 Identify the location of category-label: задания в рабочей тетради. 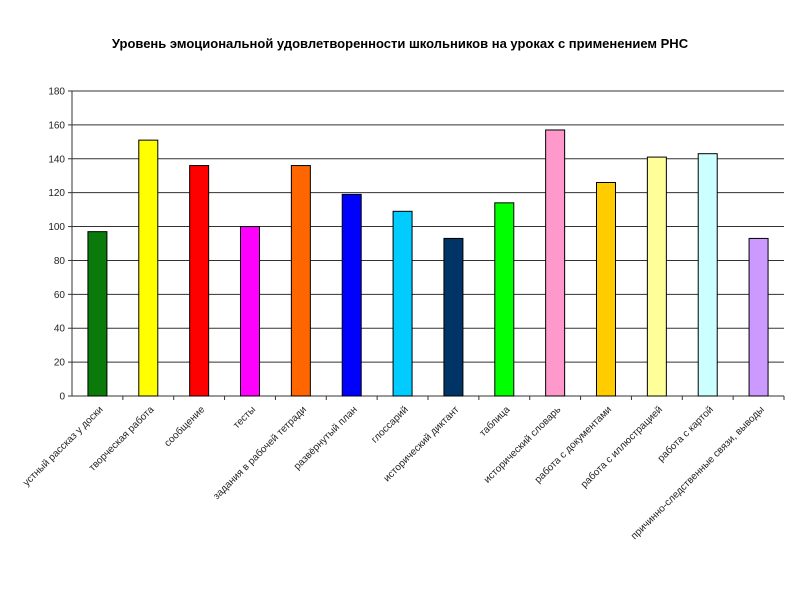
(260, 453).